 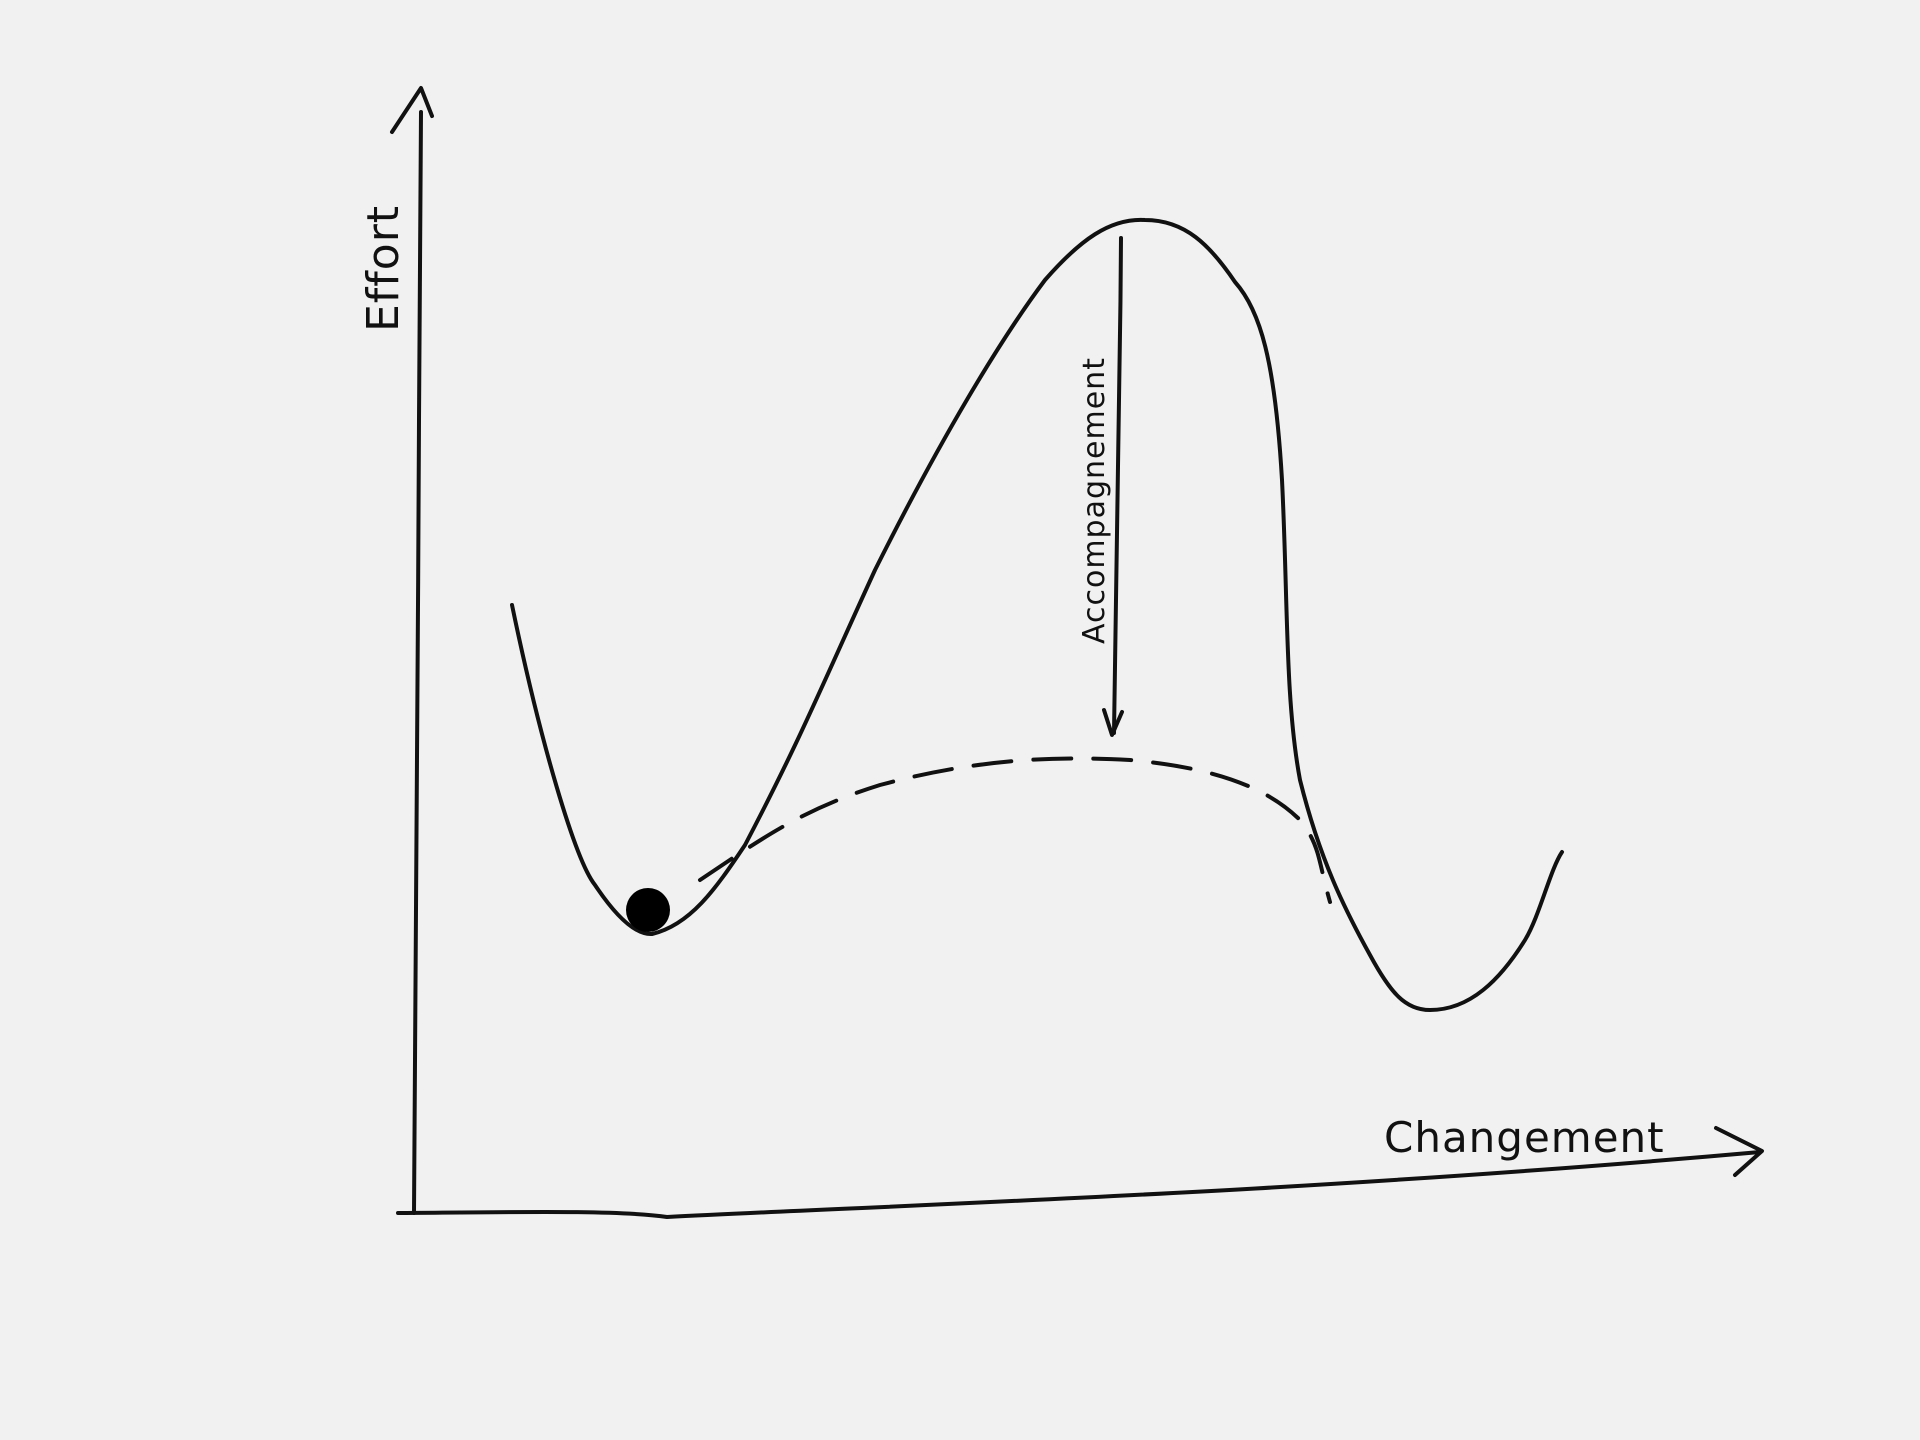 What do you see at coordinates (1524, 1137) in the screenshot?
I see `x-axis-label: Changement` at bounding box center [1524, 1137].